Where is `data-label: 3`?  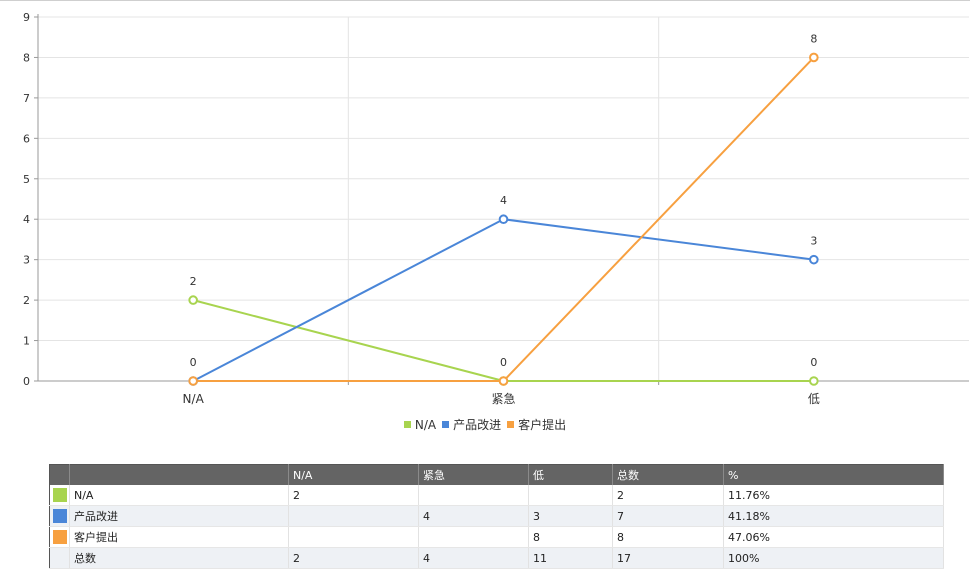 data-label: 3 is located at coordinates (813, 241).